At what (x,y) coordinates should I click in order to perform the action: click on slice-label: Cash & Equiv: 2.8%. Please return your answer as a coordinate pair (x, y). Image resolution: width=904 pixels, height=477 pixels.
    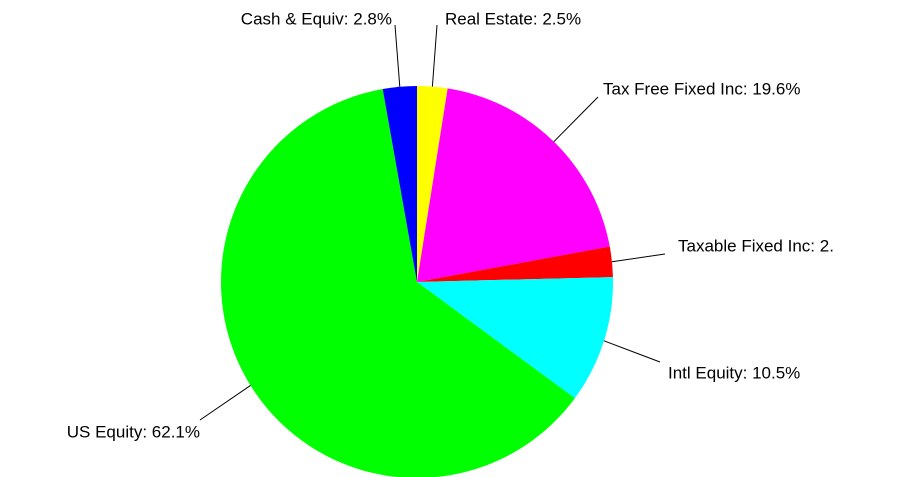
    Looking at the image, I should click on (316, 18).